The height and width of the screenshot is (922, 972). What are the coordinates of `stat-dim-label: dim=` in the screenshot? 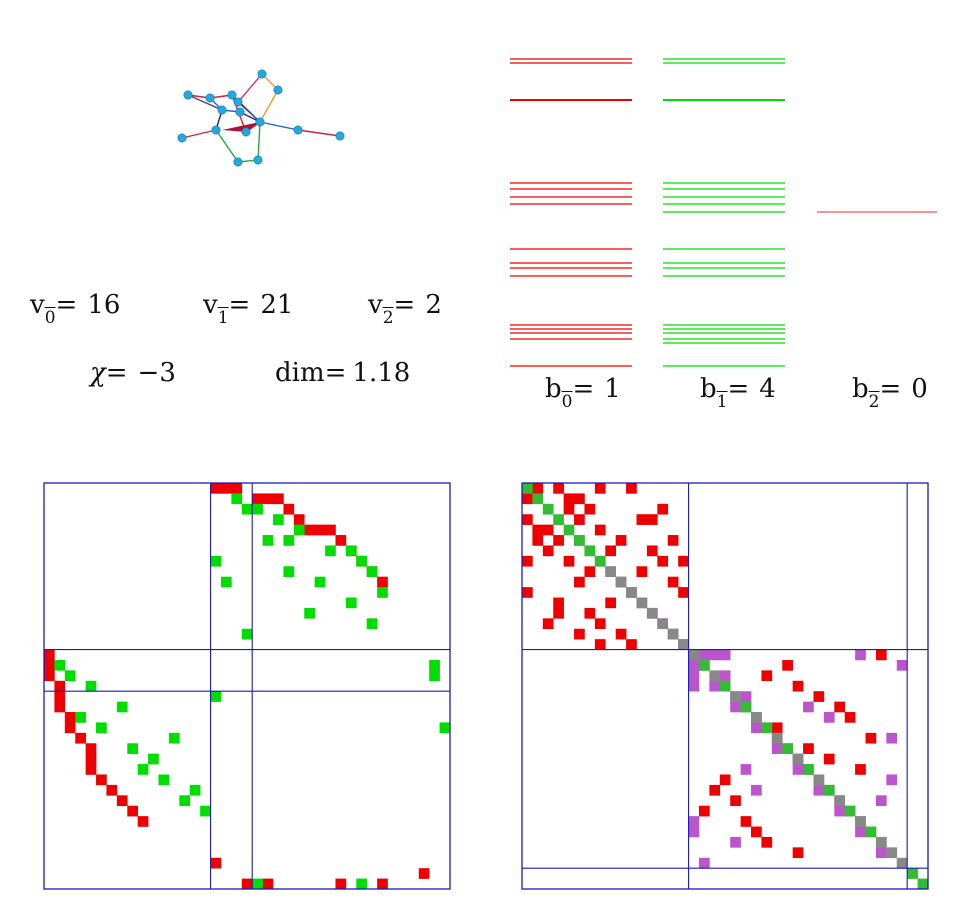 It's located at (311, 373).